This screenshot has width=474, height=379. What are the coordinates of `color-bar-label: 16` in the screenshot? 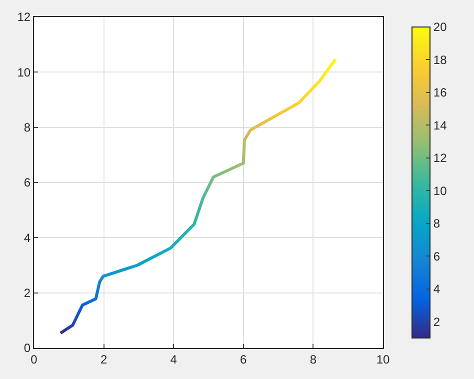 It's located at (440, 93).